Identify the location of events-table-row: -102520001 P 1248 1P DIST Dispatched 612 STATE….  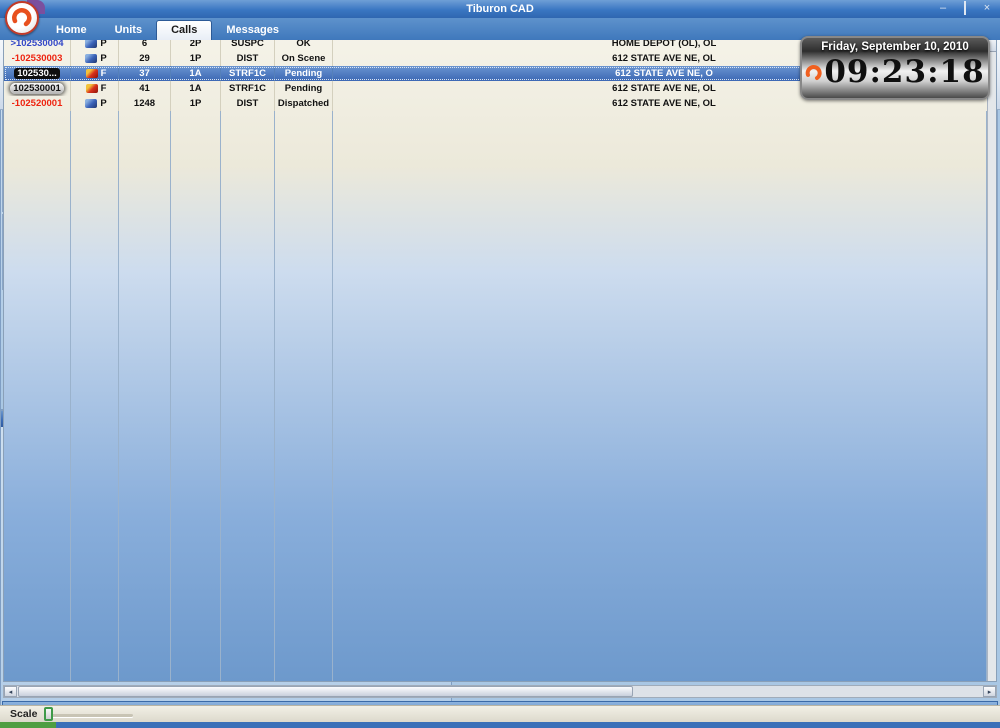
(500, 103).